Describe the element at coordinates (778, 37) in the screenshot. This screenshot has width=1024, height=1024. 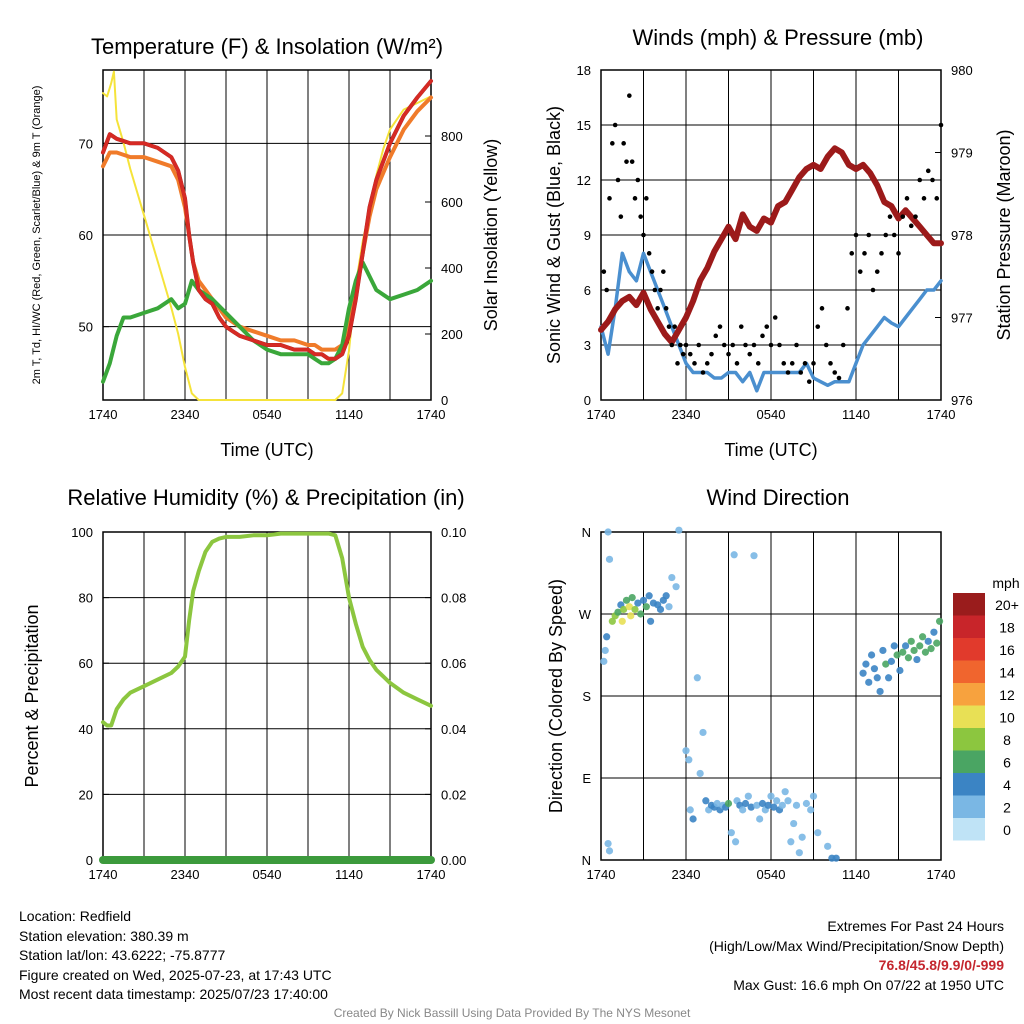
I see `panel-title: Winds (mph) & Pressure (mb)` at that location.